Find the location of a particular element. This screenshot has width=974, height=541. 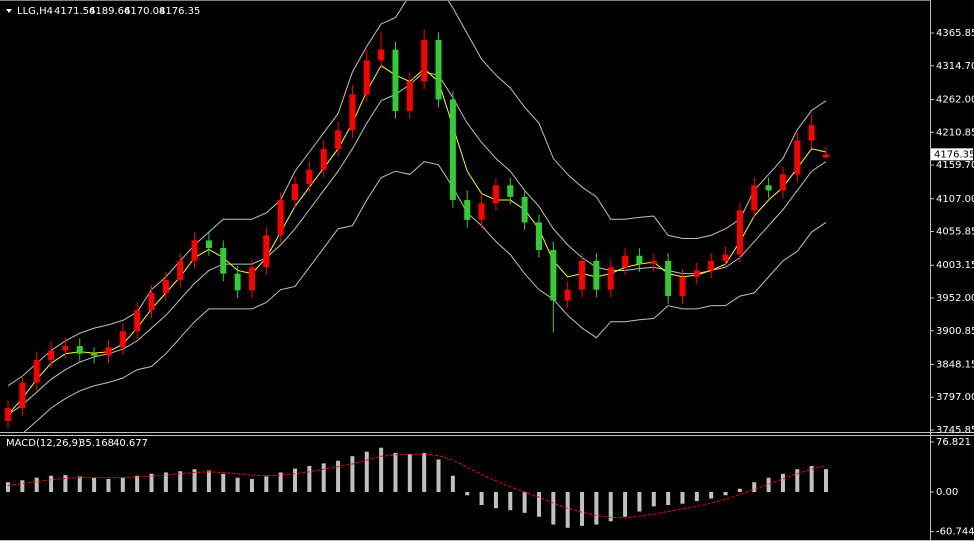

indicator-line is located at coordinates (417, 486).